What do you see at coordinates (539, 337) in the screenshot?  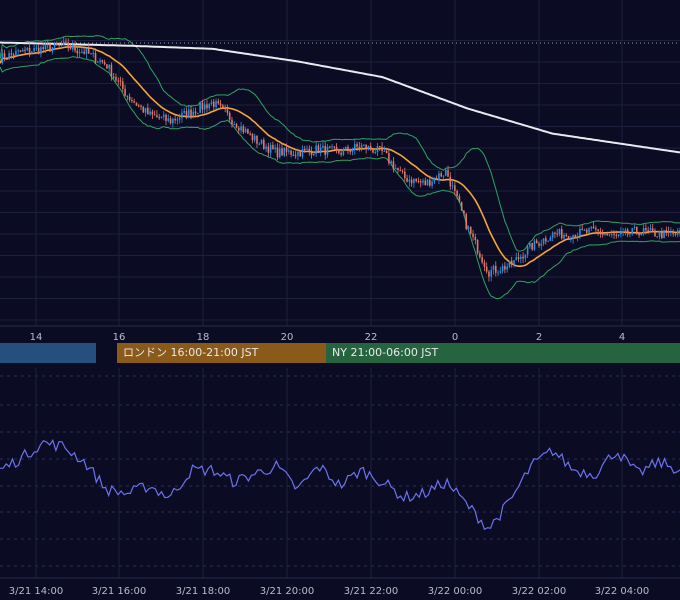 I see `price-x-tick-label: 2` at bounding box center [539, 337].